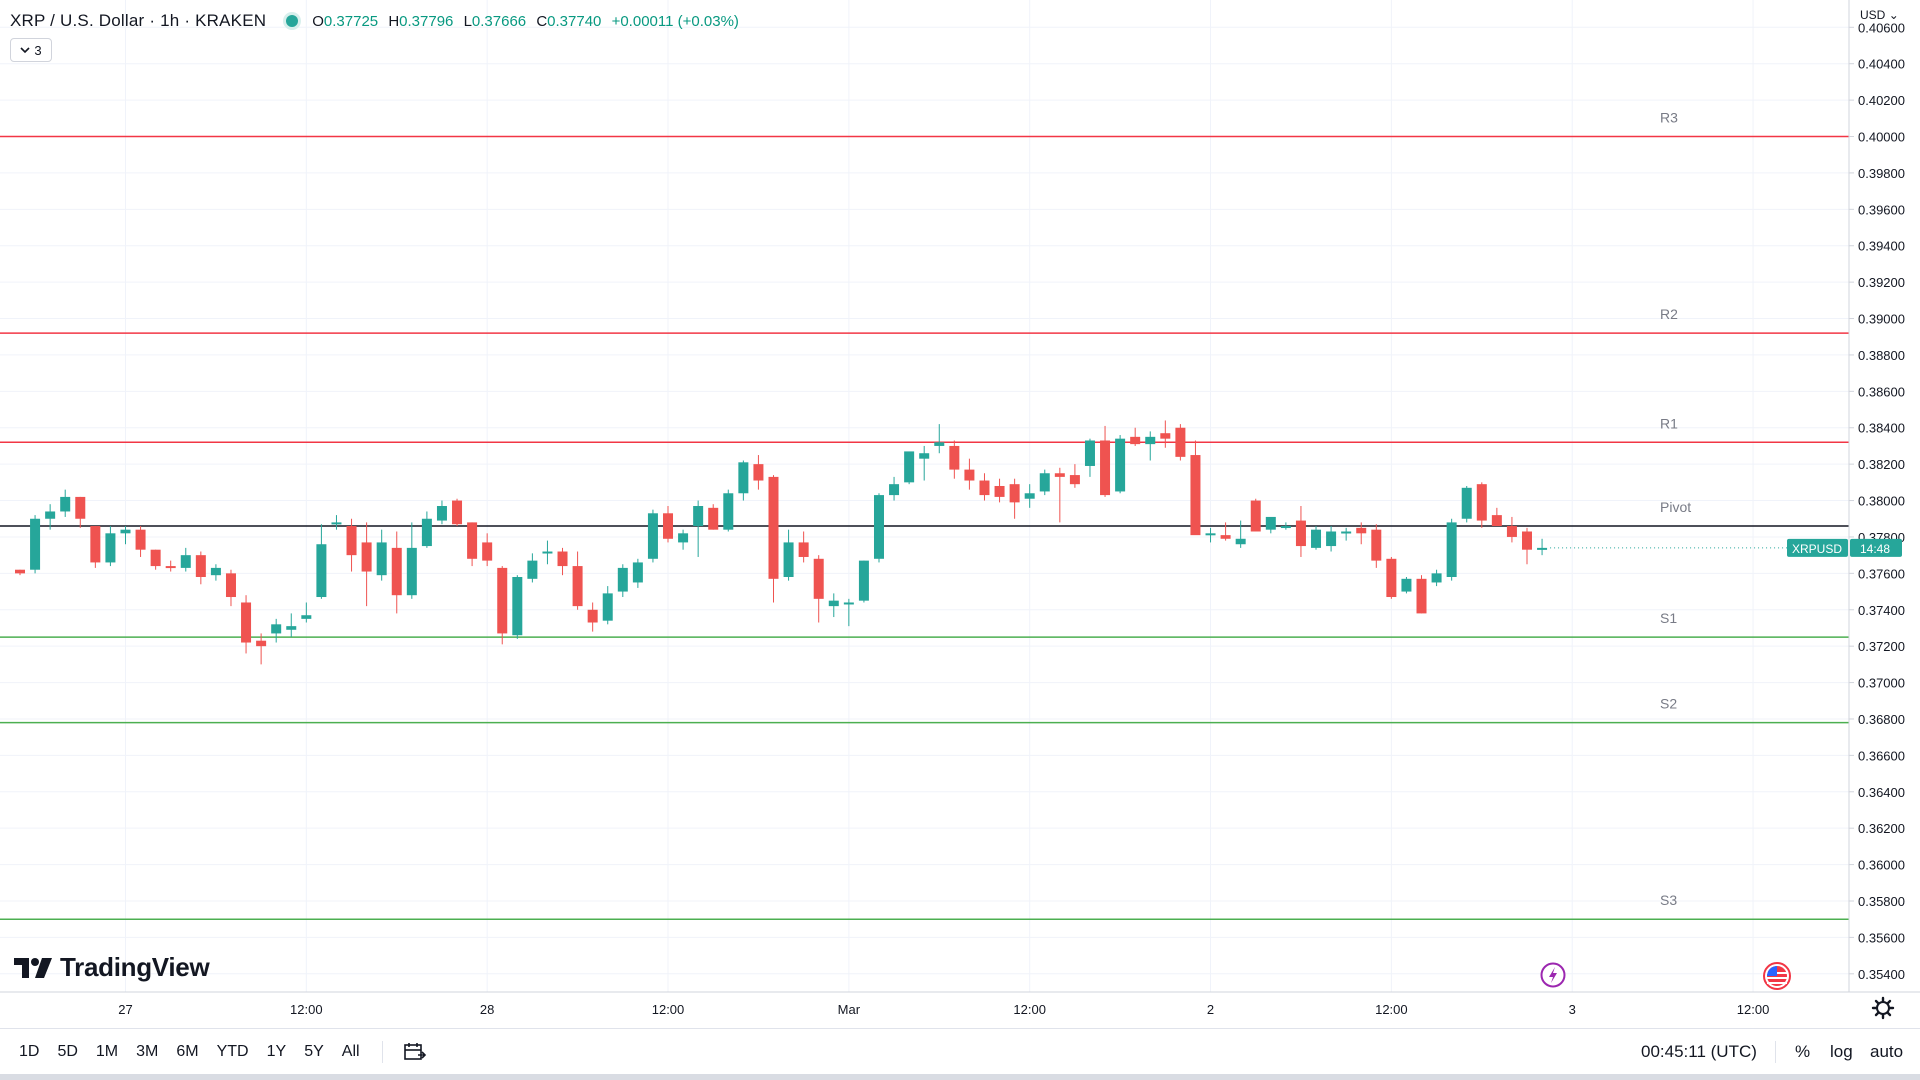  What do you see at coordinates (29, 1051) in the screenshot?
I see `range-1d-button: 1D` at bounding box center [29, 1051].